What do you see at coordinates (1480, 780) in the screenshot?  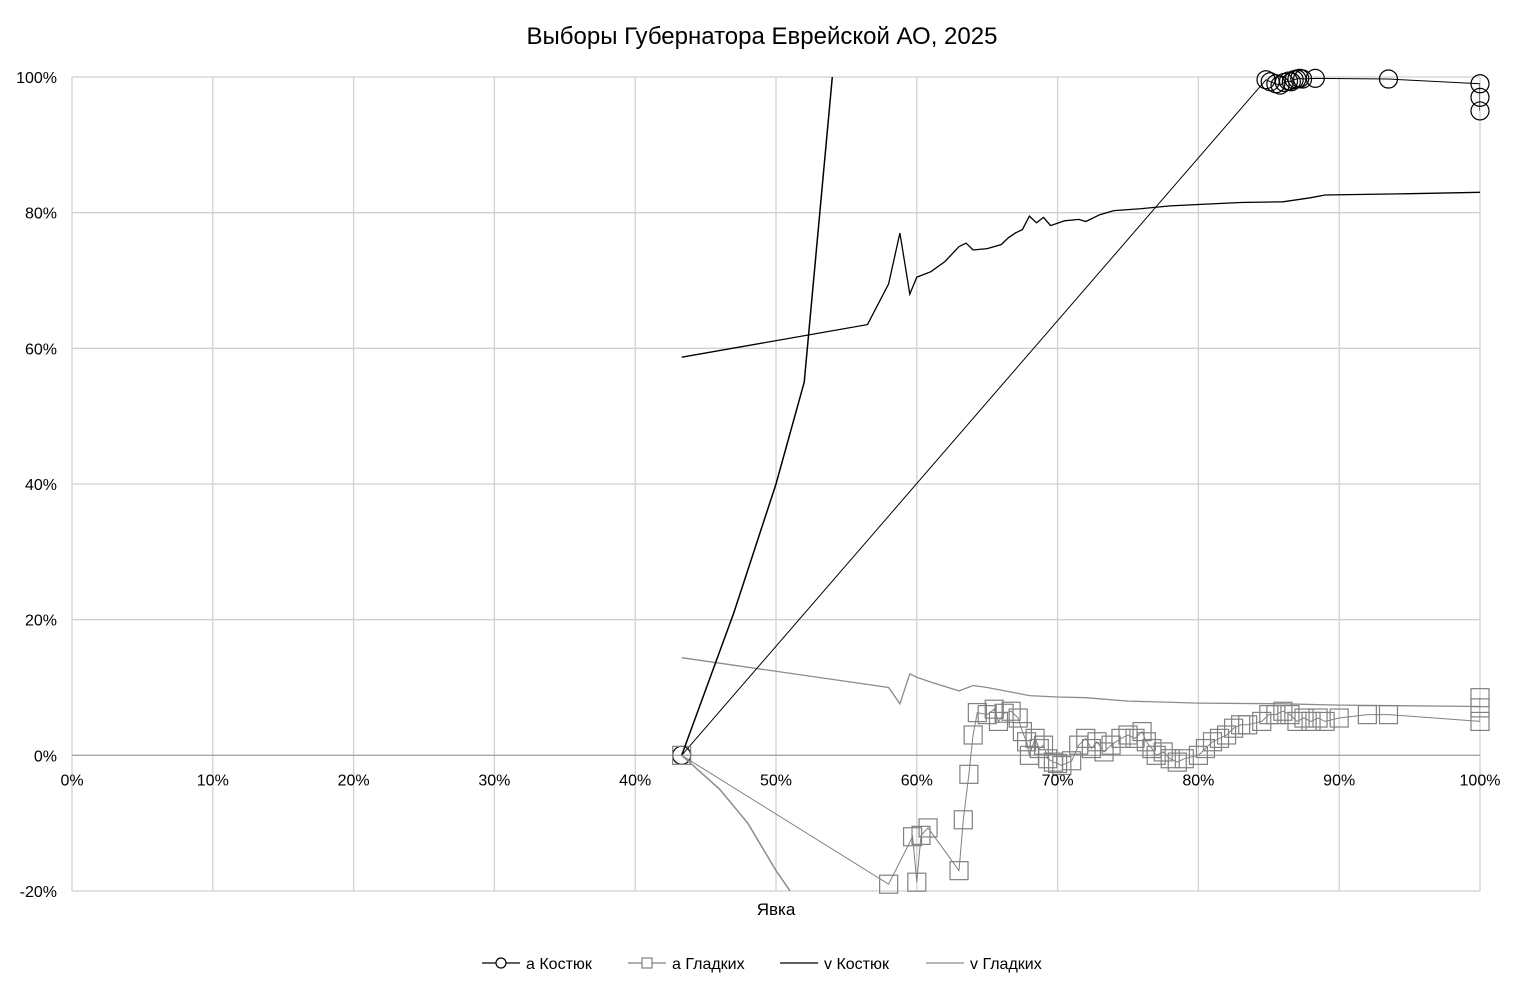 I see `x-tick-label: 100%` at bounding box center [1480, 780].